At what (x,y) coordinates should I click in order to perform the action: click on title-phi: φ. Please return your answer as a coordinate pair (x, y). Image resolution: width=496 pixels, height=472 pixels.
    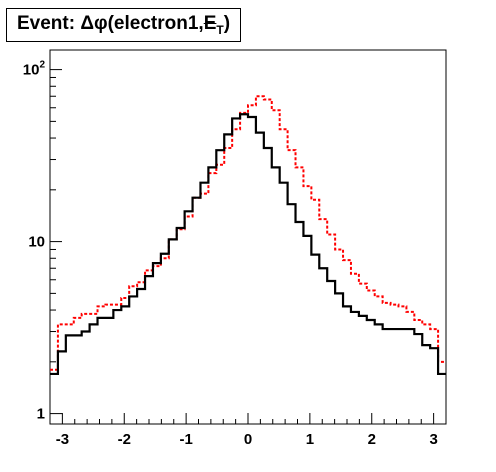
    Looking at the image, I should click on (101, 24).